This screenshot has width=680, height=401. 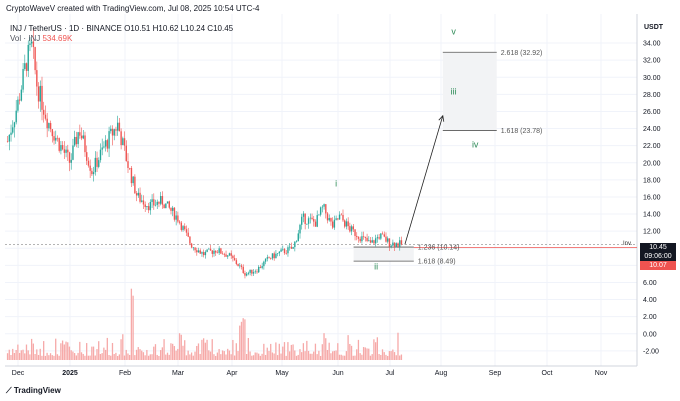 I want to click on tradingview-logo: ⟋ TradingView, so click(x=33, y=391).